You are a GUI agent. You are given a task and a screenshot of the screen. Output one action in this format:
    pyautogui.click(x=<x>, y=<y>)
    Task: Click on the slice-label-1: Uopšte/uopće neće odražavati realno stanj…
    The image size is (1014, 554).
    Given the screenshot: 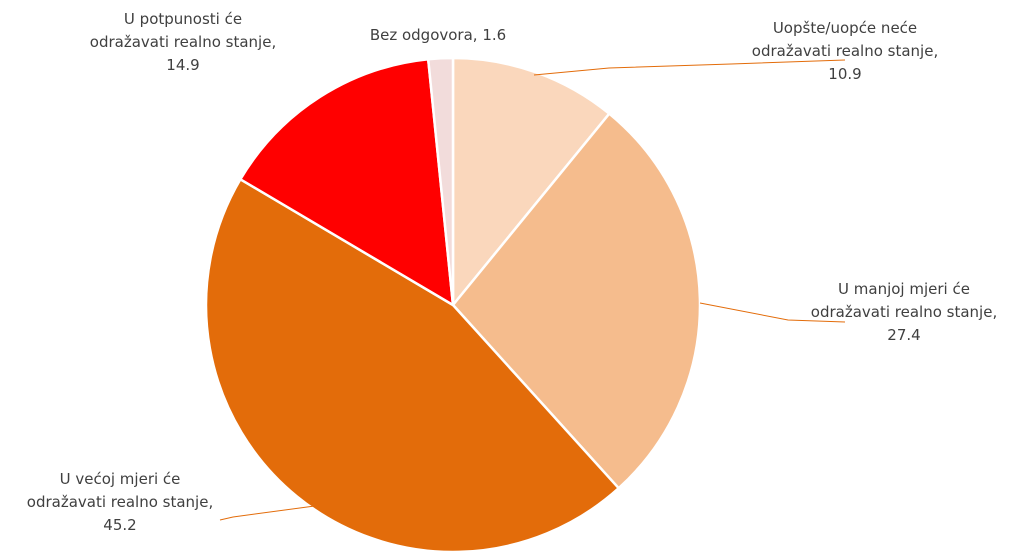 What is the action you would take?
    pyautogui.click(x=845, y=51)
    